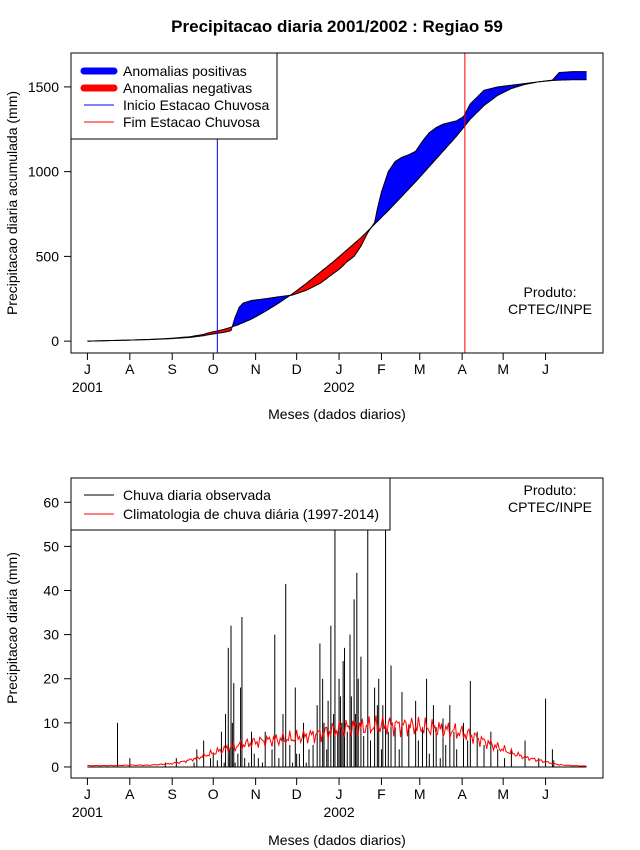 The width and height of the screenshot is (640, 850). I want to click on top-y-tick-label: 1000, so click(43, 172).